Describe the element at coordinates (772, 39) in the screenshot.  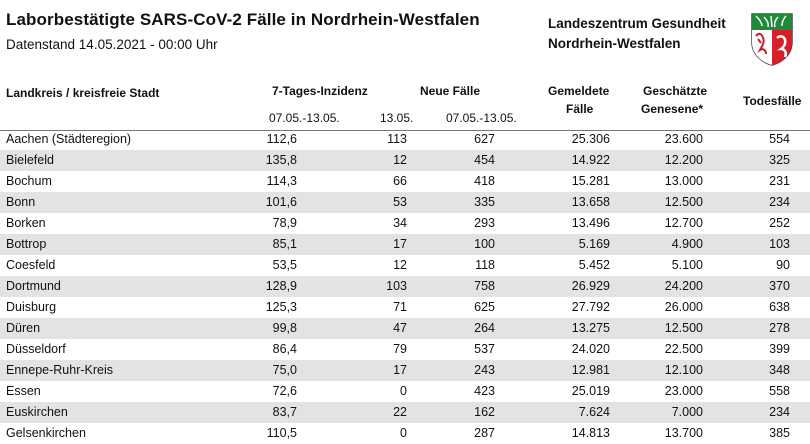
I see `nrw-coat-of-arms-icon` at that location.